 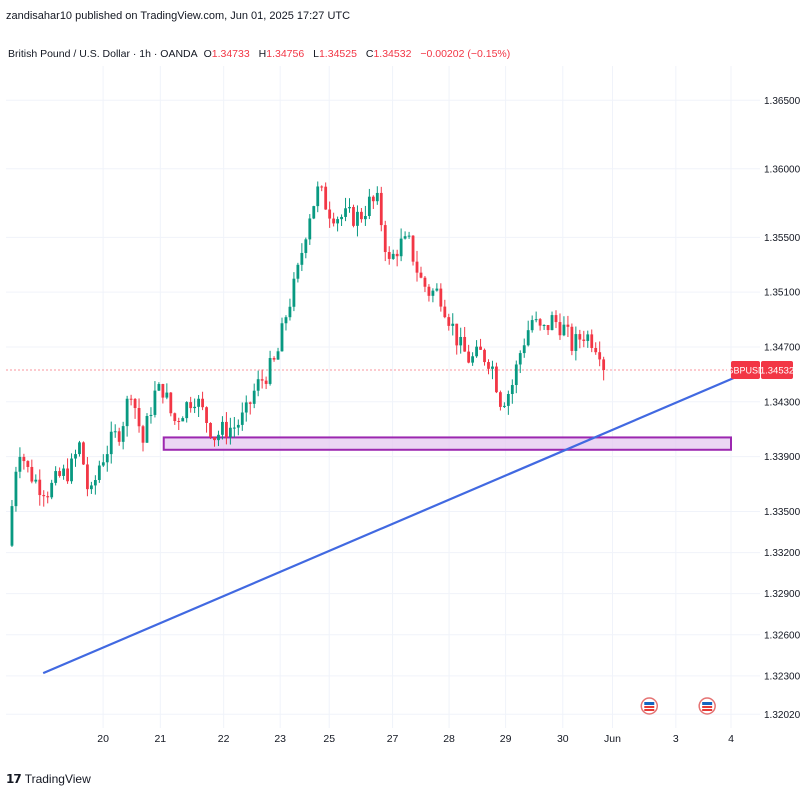 What do you see at coordinates (447, 443) in the screenshot?
I see `support-zone-rectangle` at bounding box center [447, 443].